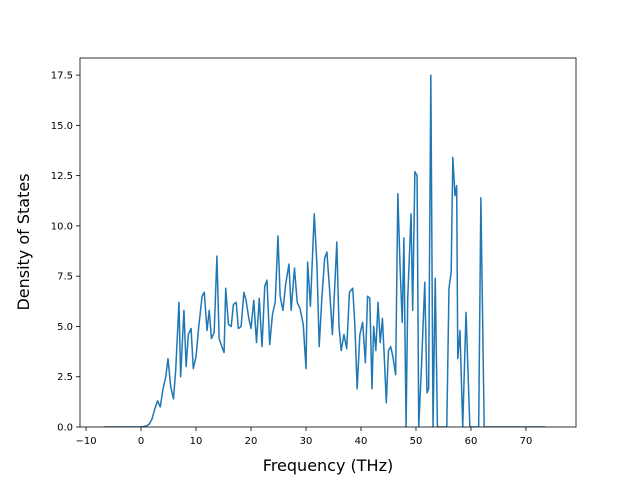 Image resolution: width=640 pixels, height=480 pixels. I want to click on x-tick-label: 70, so click(526, 441).